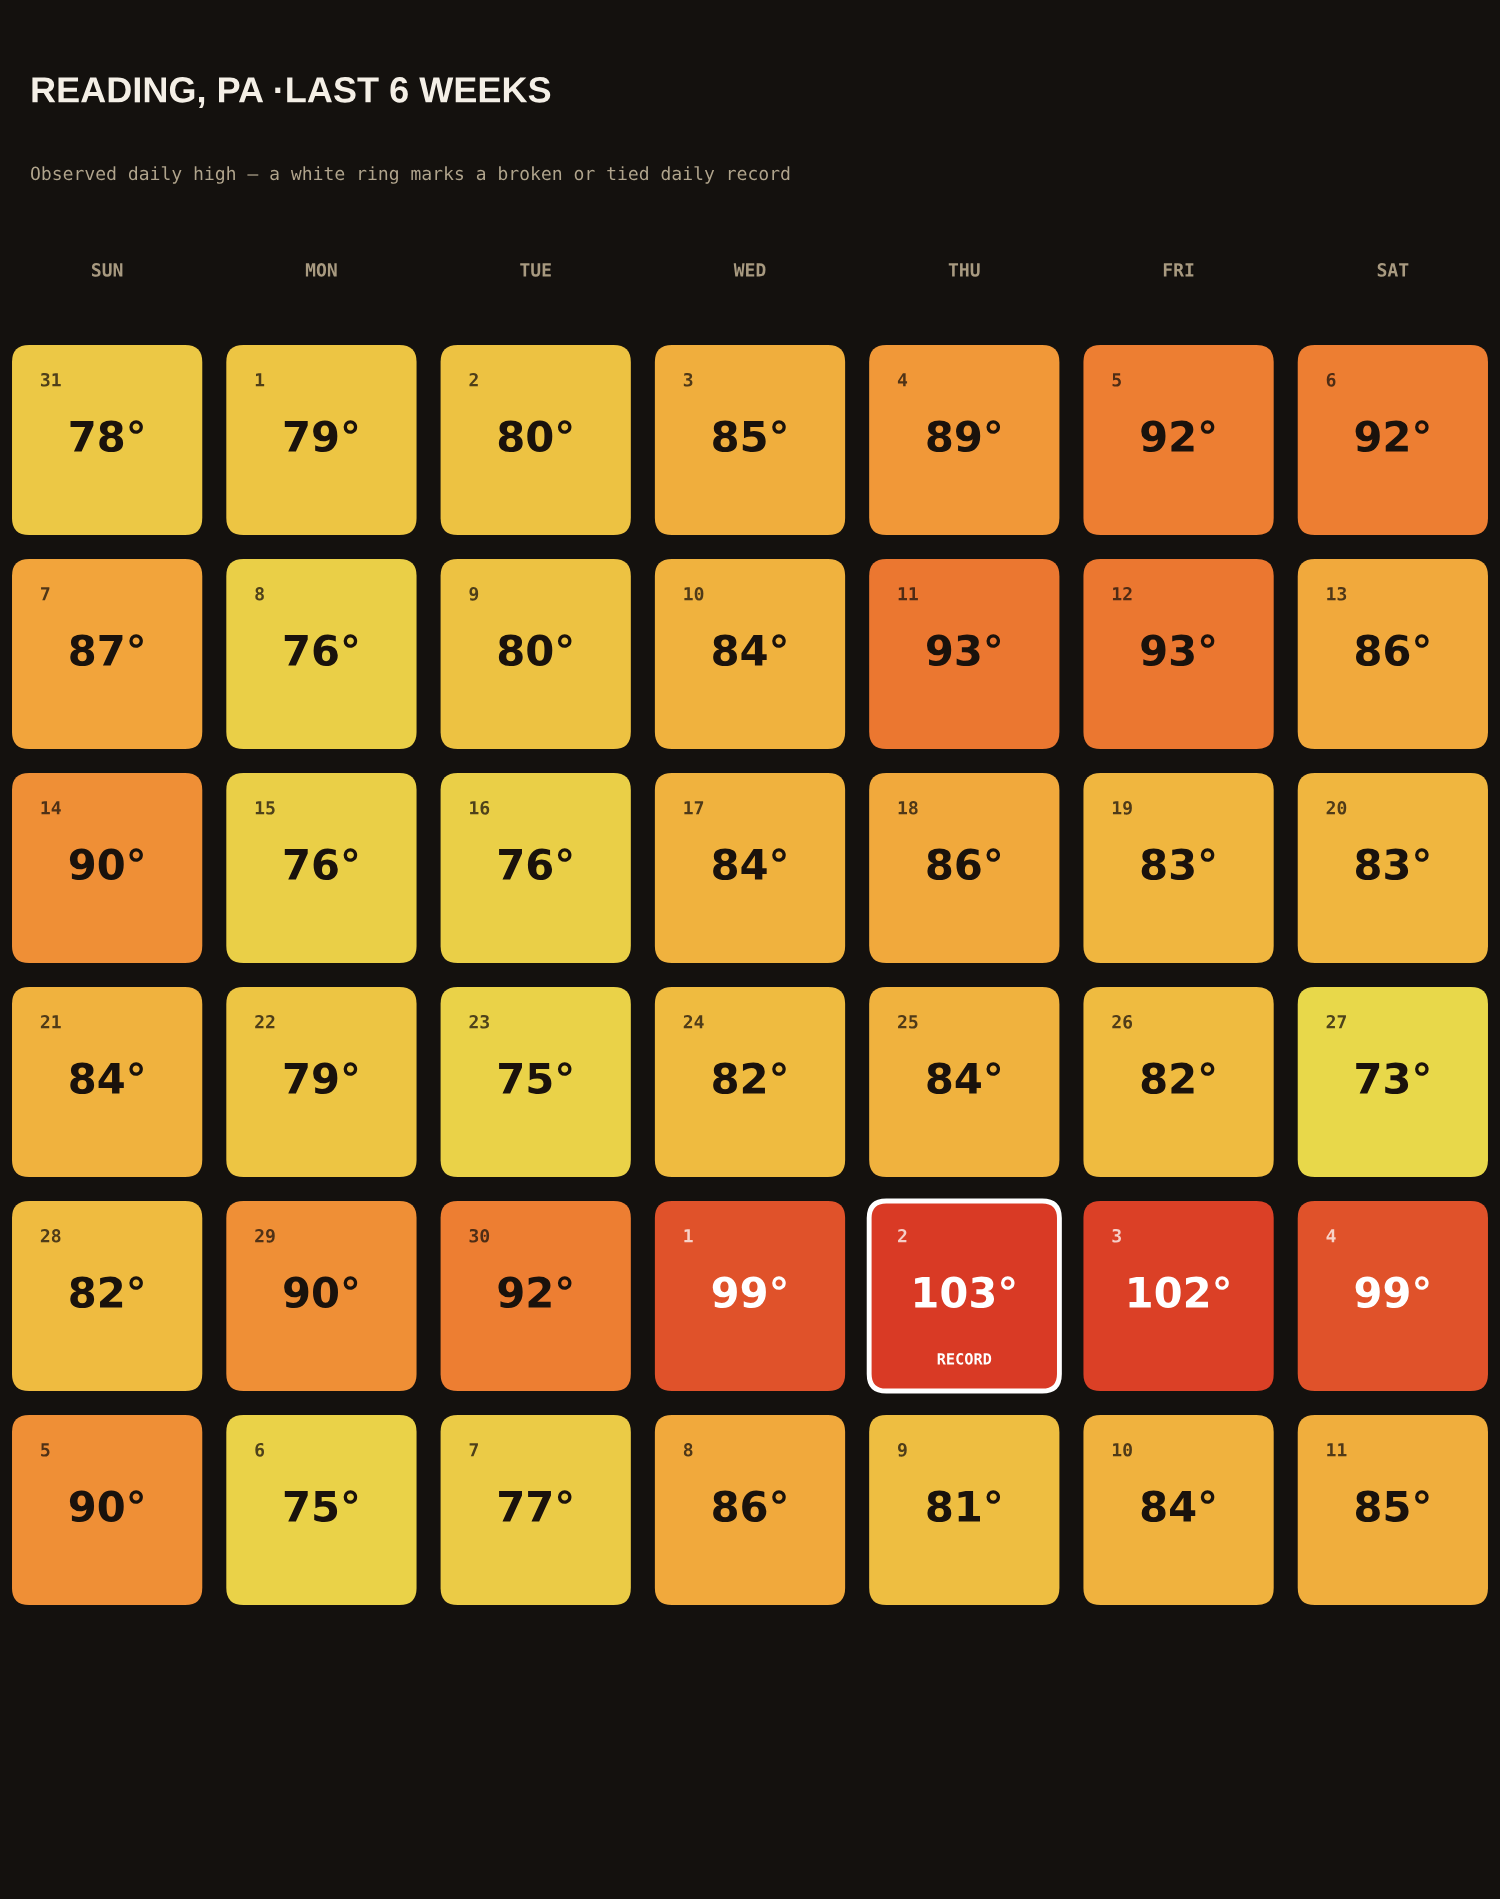 The image size is (1500, 1899). I want to click on data-label: 77°, so click(535, 1506).